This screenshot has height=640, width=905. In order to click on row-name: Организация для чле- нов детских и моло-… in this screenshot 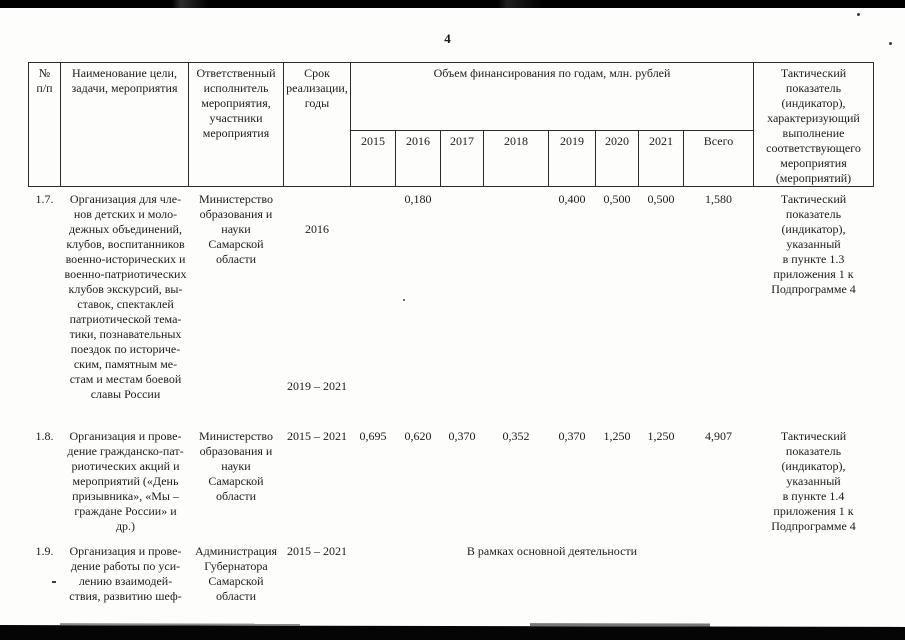, I will do `click(125, 296)`.